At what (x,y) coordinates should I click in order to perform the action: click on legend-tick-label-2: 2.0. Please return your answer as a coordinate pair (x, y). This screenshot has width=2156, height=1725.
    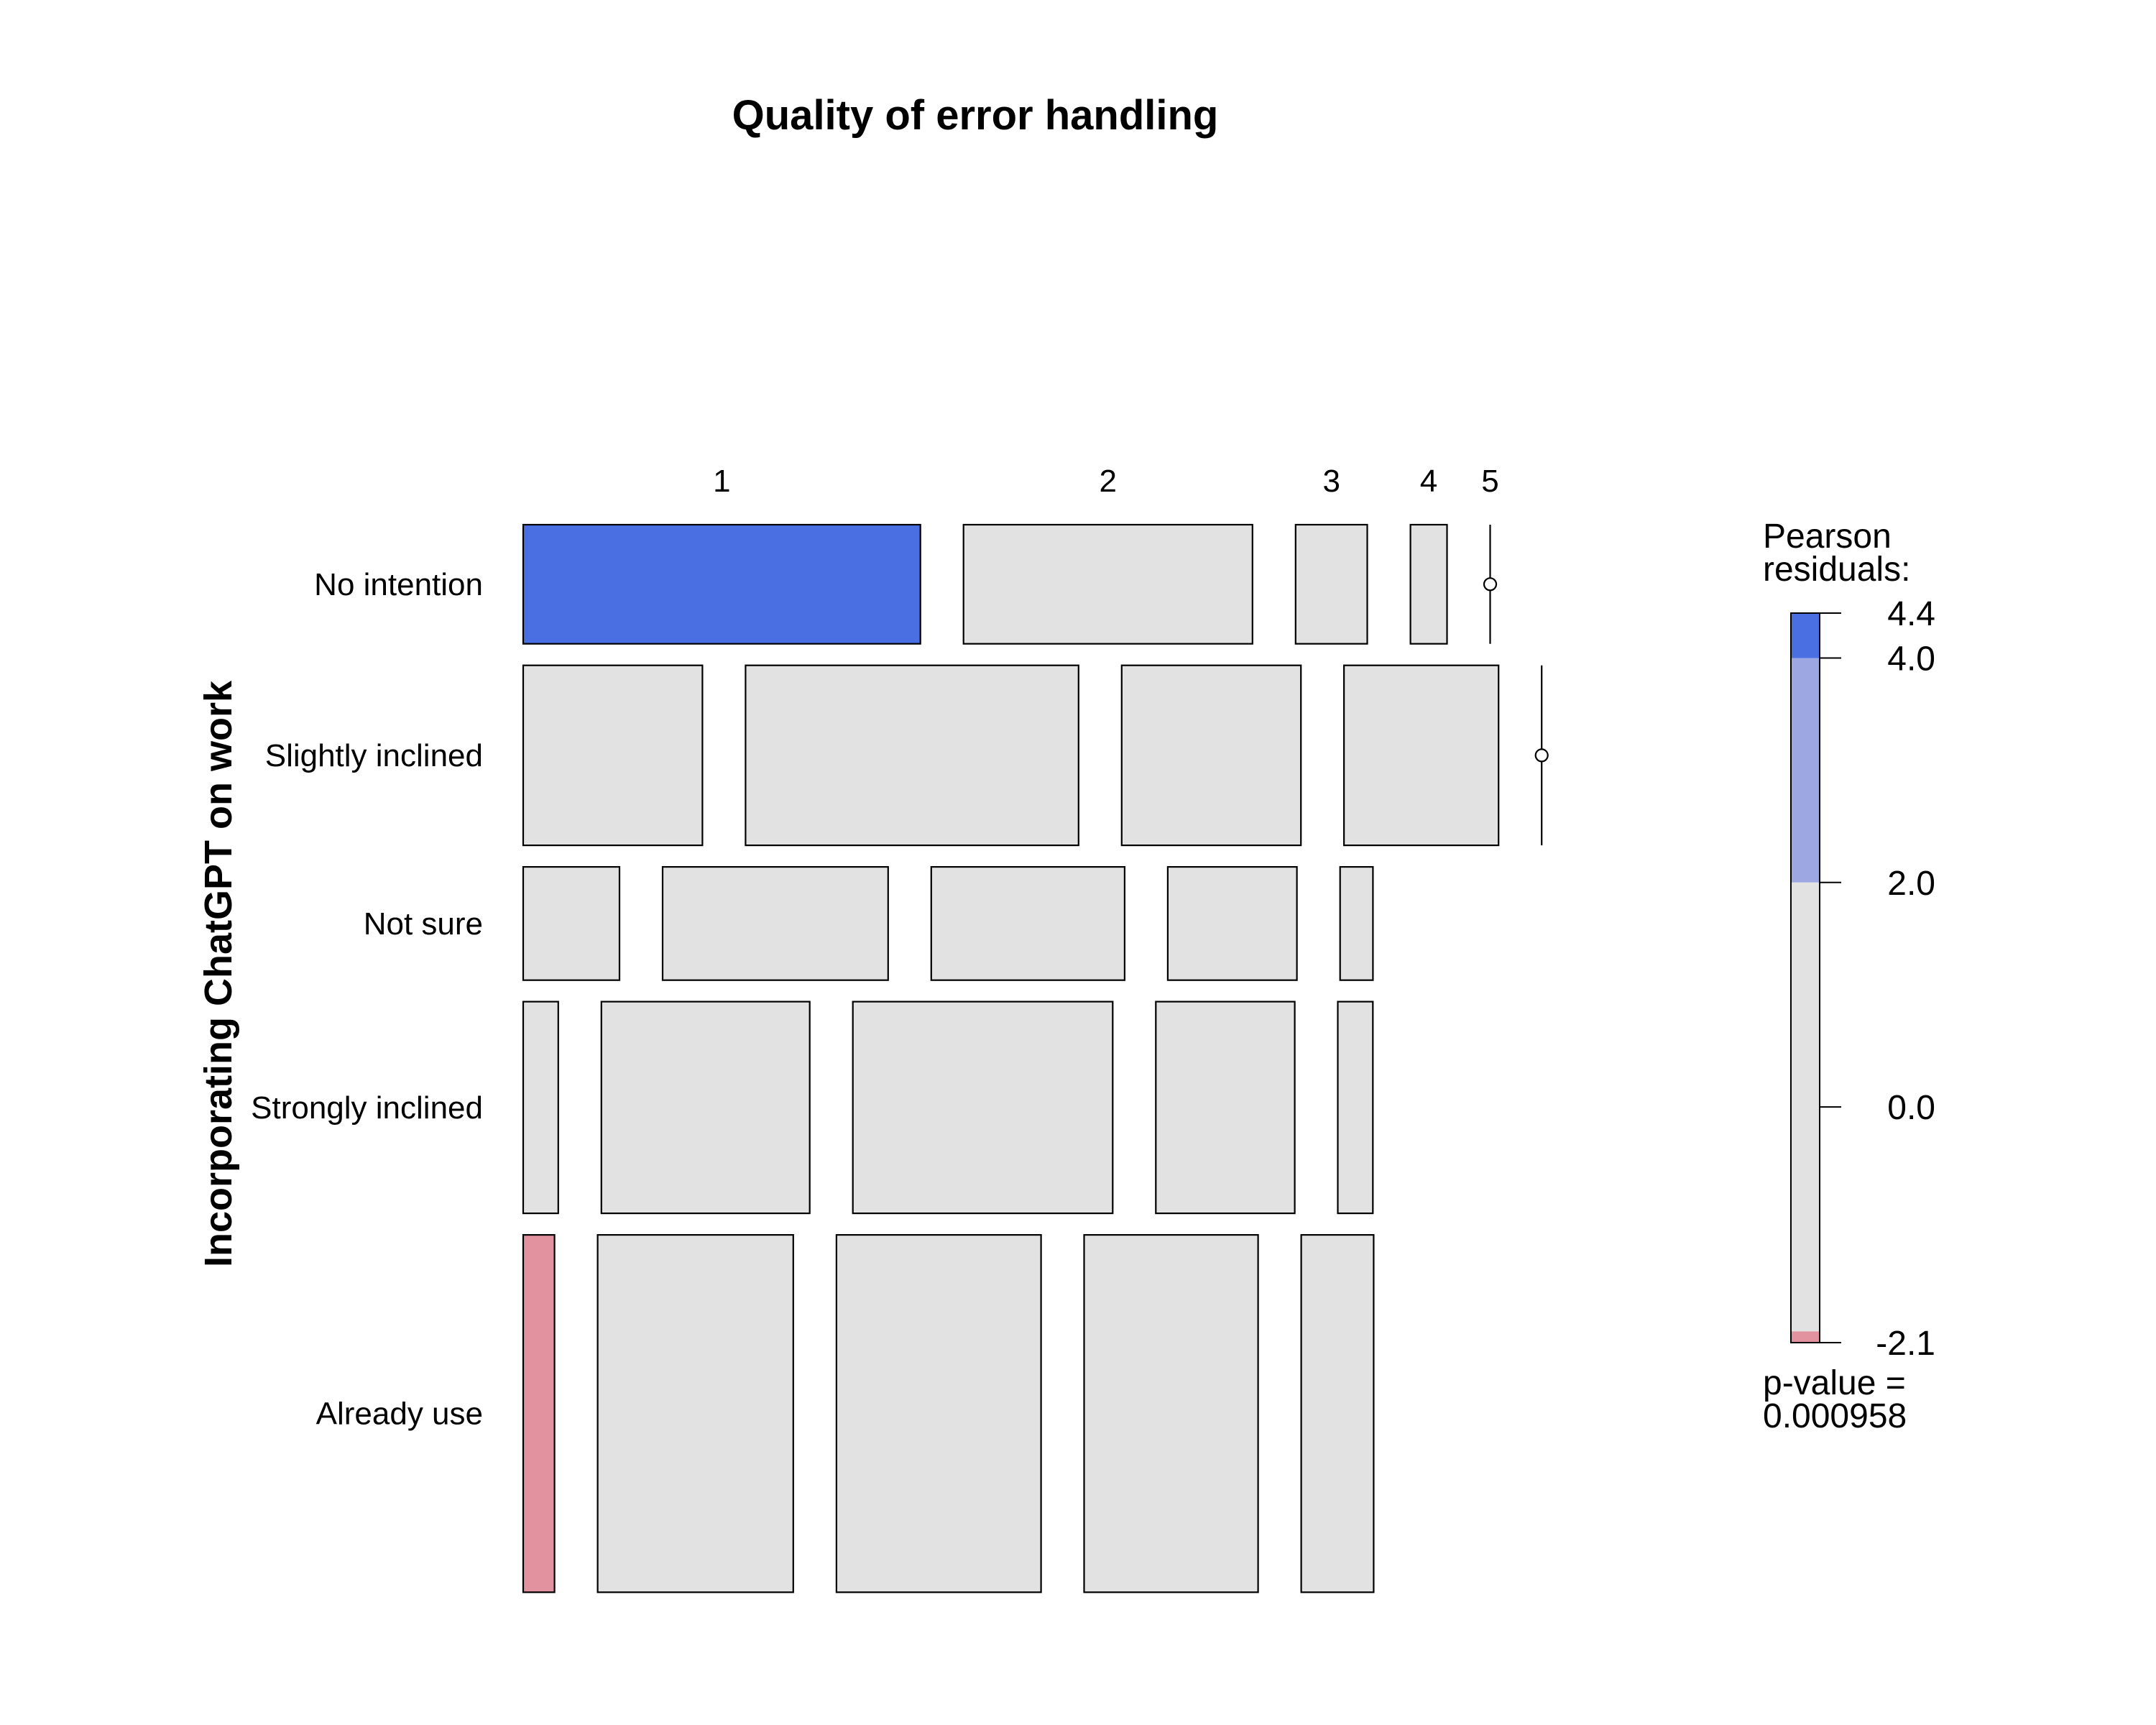
    Looking at the image, I should click on (1911, 884).